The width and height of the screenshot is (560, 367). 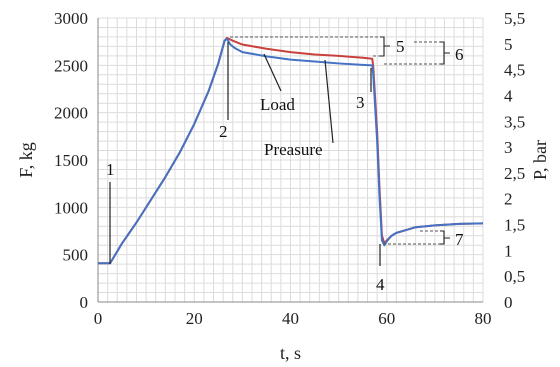 I want to click on y-right-tick-label: 0,5, so click(x=514, y=276).